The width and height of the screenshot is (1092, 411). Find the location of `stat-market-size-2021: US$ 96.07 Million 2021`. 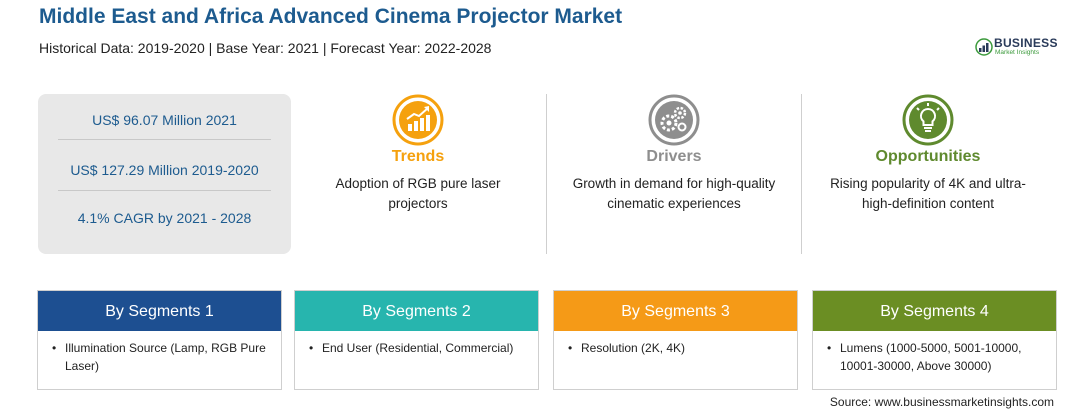

stat-market-size-2021: US$ 96.07 Million 2021 is located at coordinates (164, 120).